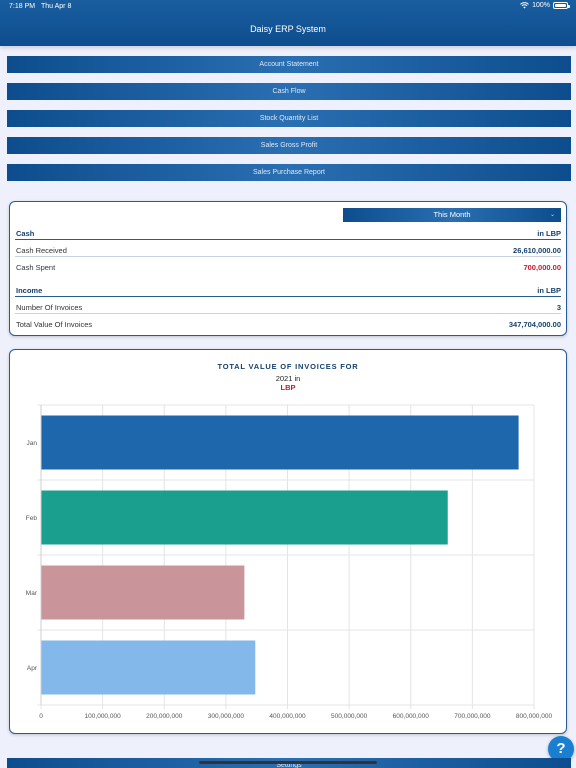  I want to click on x-tick-label: 800,000,000, so click(534, 716).